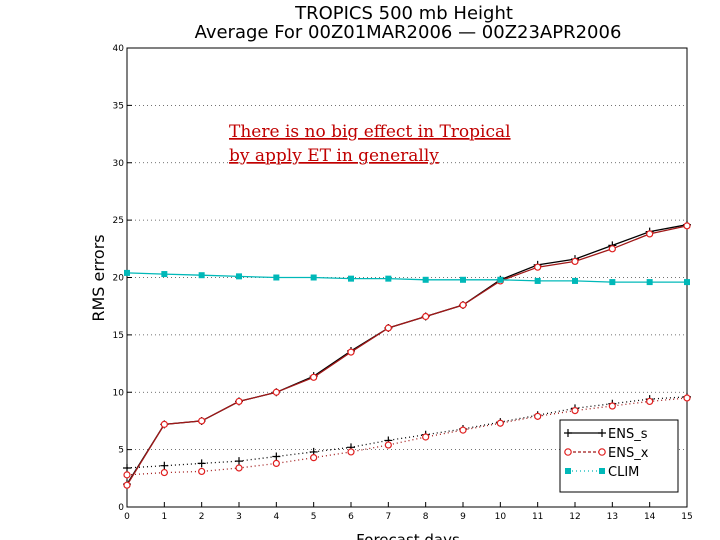 The height and width of the screenshot is (540, 720). What do you see at coordinates (121, 508) in the screenshot?
I see `y-tick-label: 0` at bounding box center [121, 508].